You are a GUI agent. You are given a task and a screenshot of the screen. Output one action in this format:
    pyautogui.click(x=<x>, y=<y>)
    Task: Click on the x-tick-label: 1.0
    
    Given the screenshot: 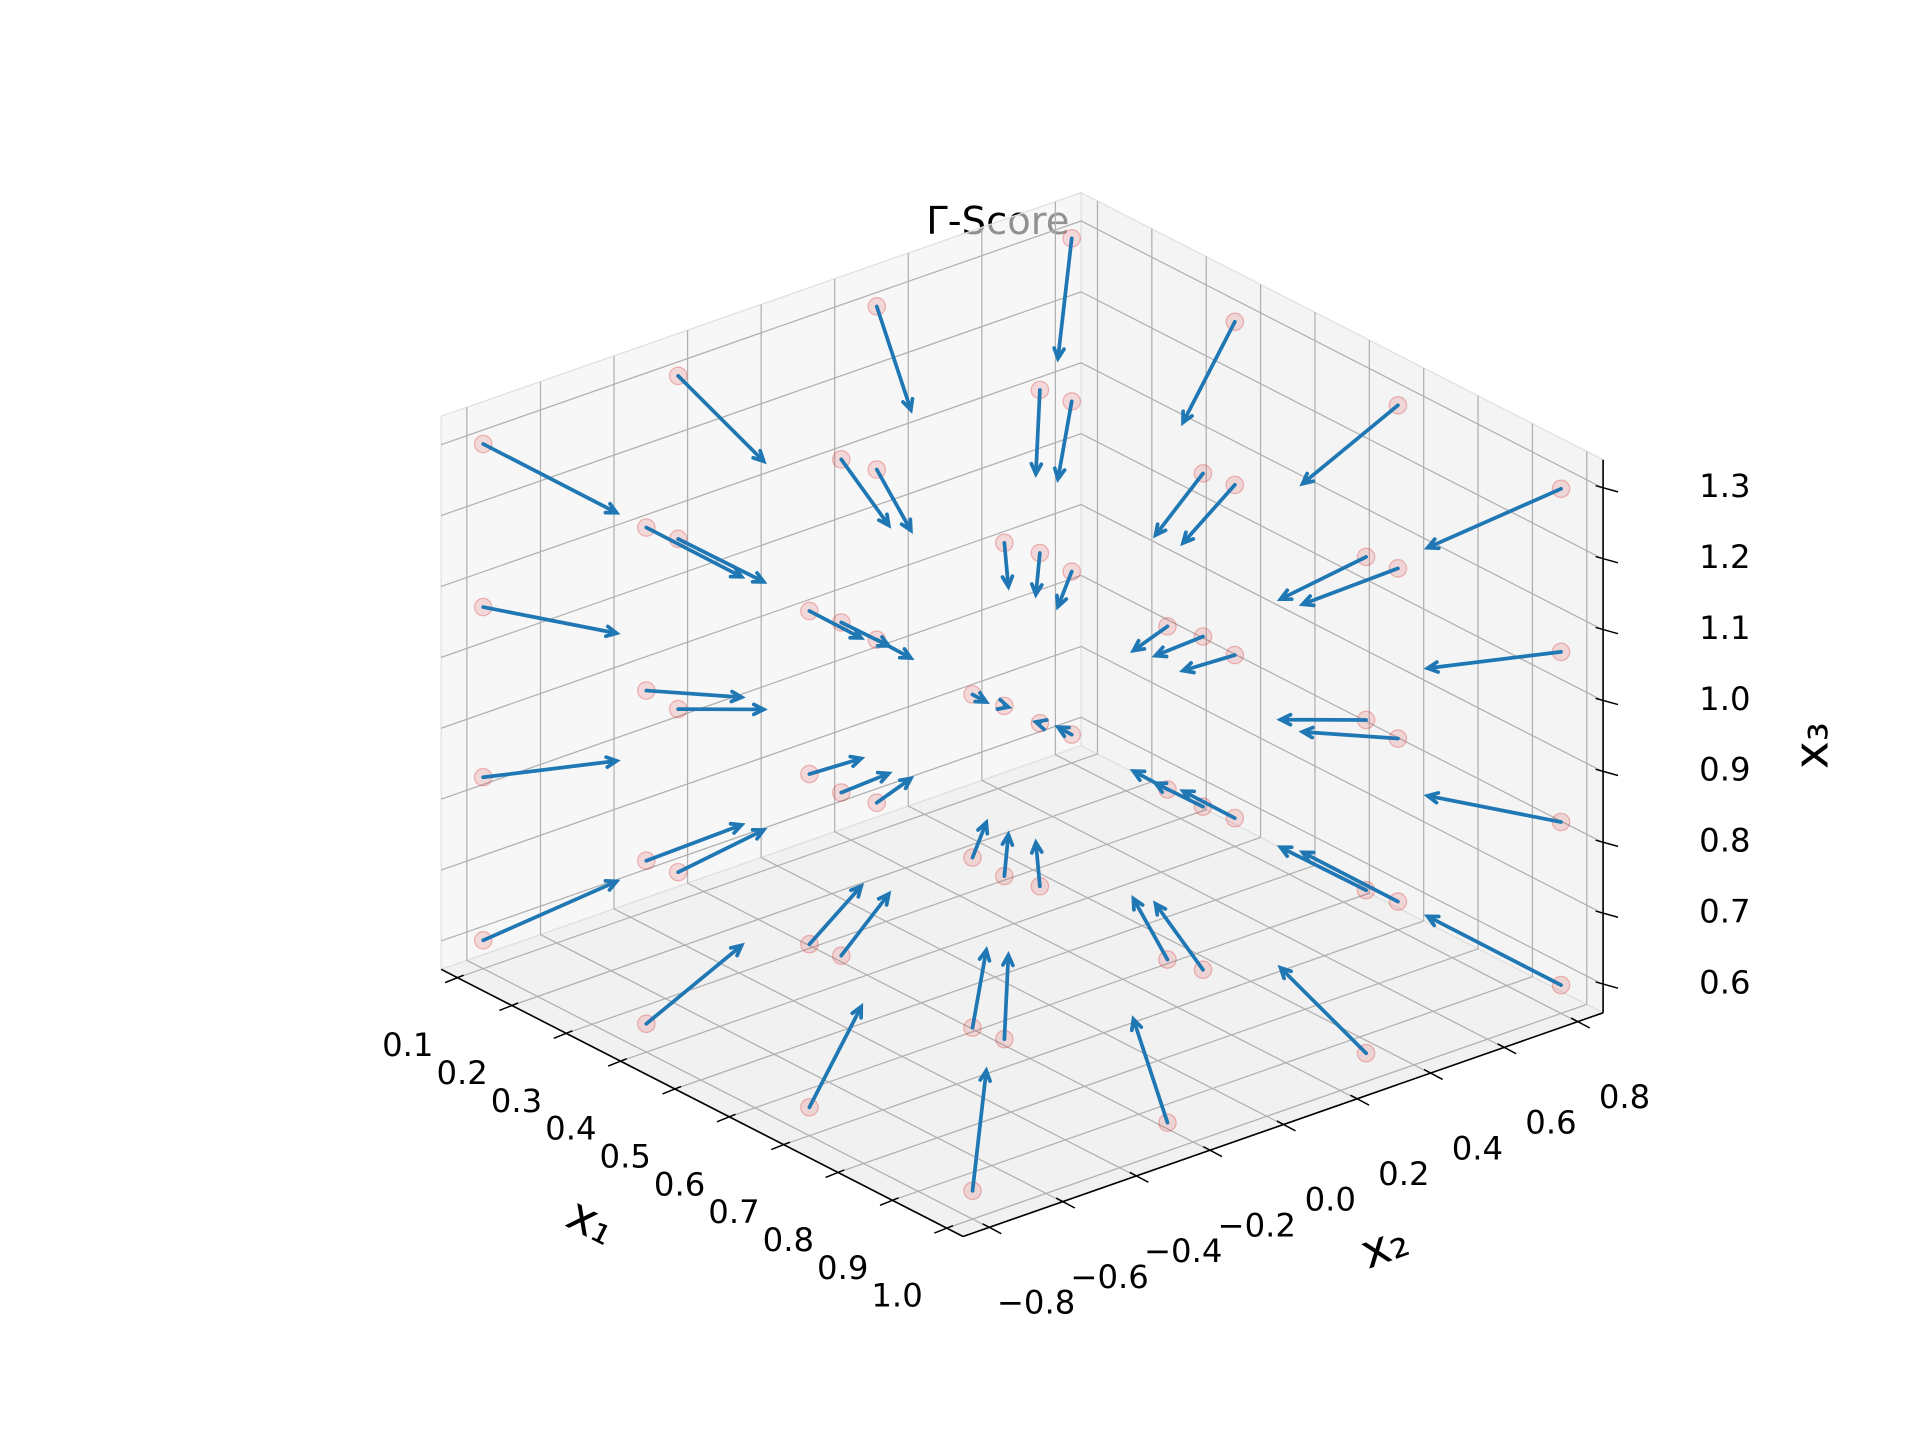 What is the action you would take?
    pyautogui.click(x=896, y=1296)
    